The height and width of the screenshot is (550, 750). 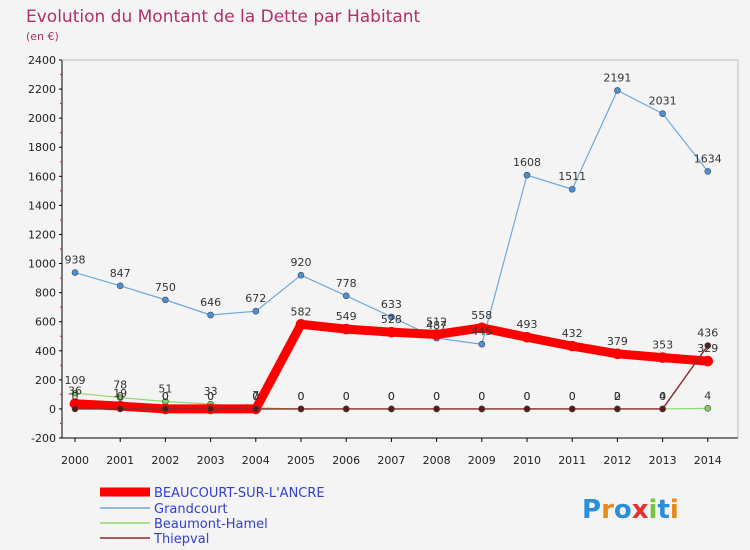 I want to click on data-label: 379, so click(x=617, y=341).